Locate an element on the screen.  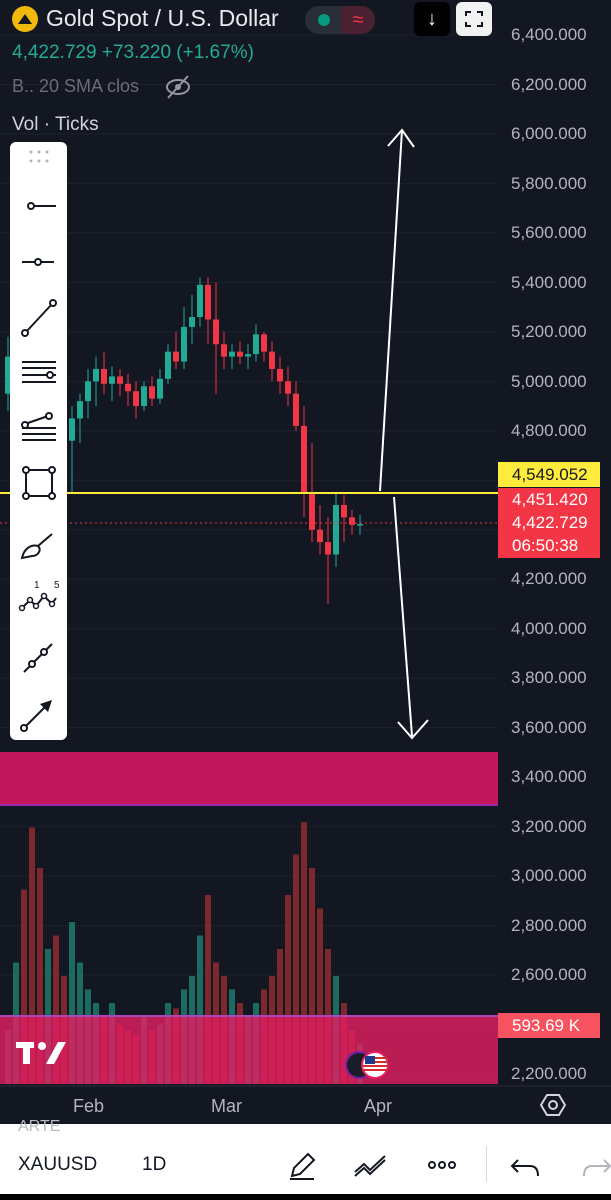
elliott-wave-icon: 1 5 is located at coordinates (38, 600).